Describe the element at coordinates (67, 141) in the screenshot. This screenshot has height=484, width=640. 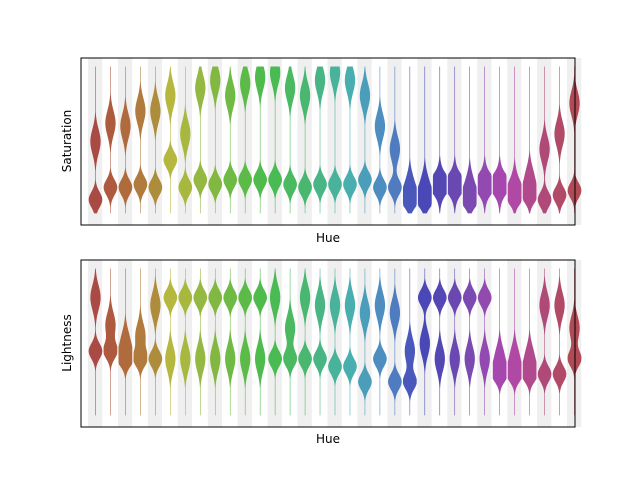
I see `saturation-chart-y-axis-label: Saturation` at that location.